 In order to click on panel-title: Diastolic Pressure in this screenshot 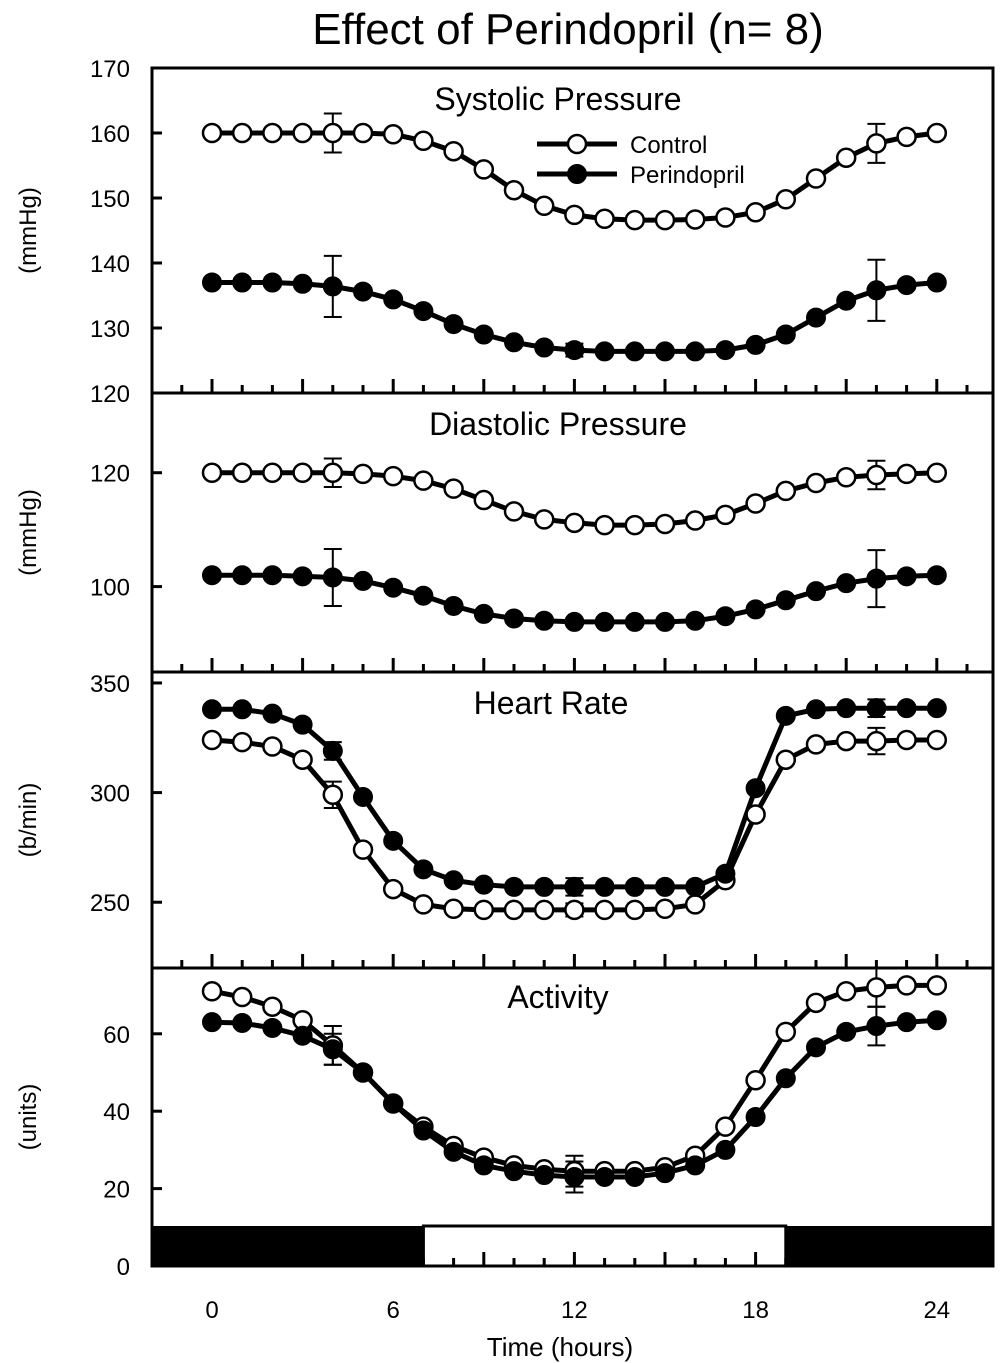, I will do `click(558, 424)`.